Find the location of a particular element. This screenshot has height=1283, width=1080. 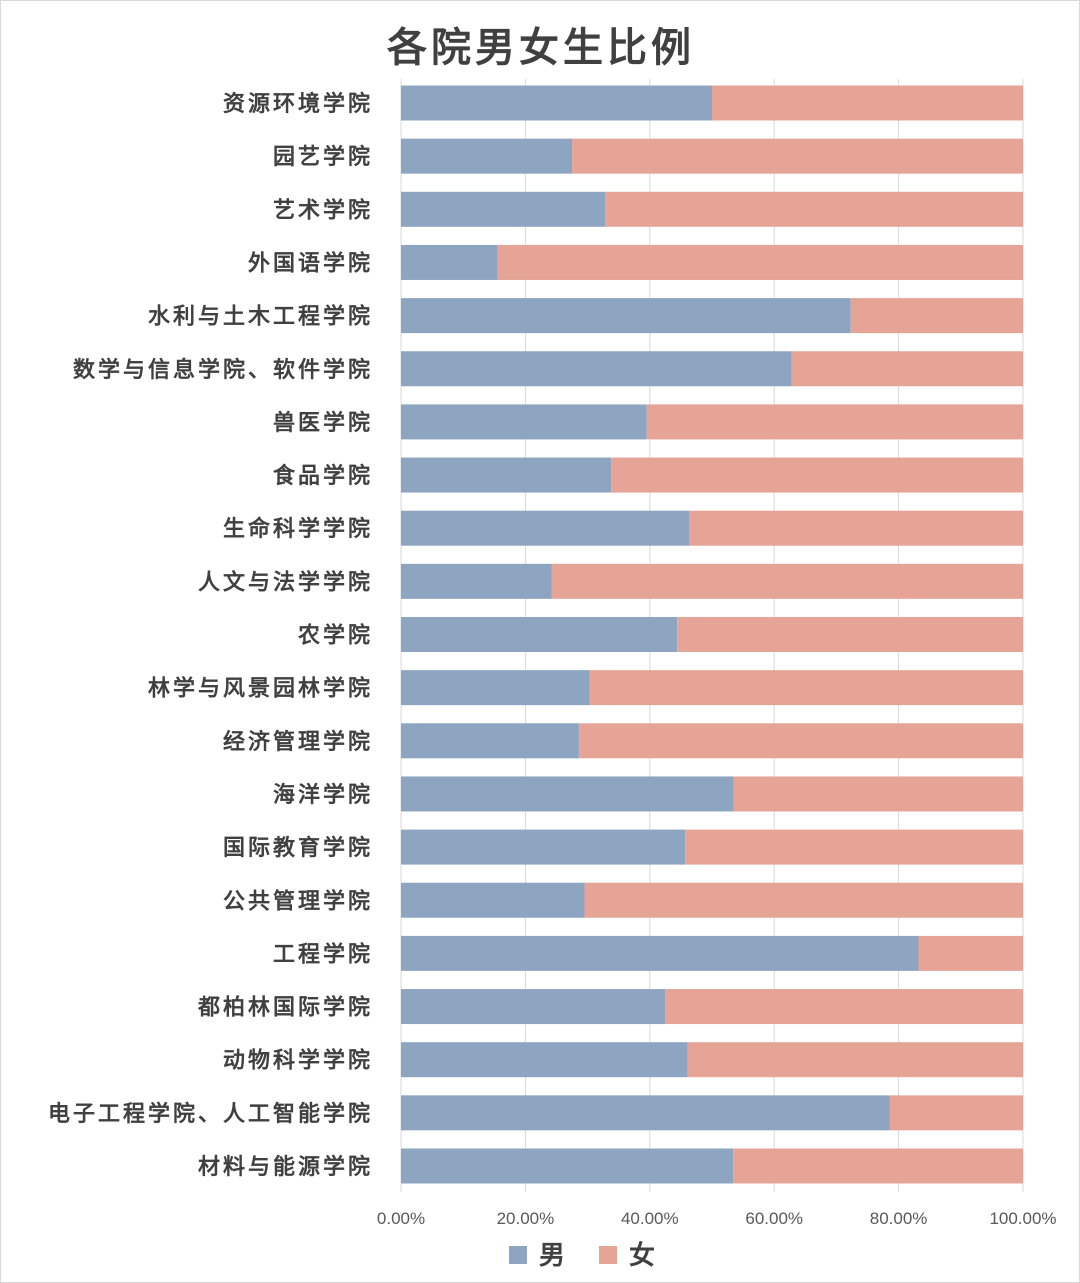

x-tick-label: 40.00% is located at coordinates (650, 1218).